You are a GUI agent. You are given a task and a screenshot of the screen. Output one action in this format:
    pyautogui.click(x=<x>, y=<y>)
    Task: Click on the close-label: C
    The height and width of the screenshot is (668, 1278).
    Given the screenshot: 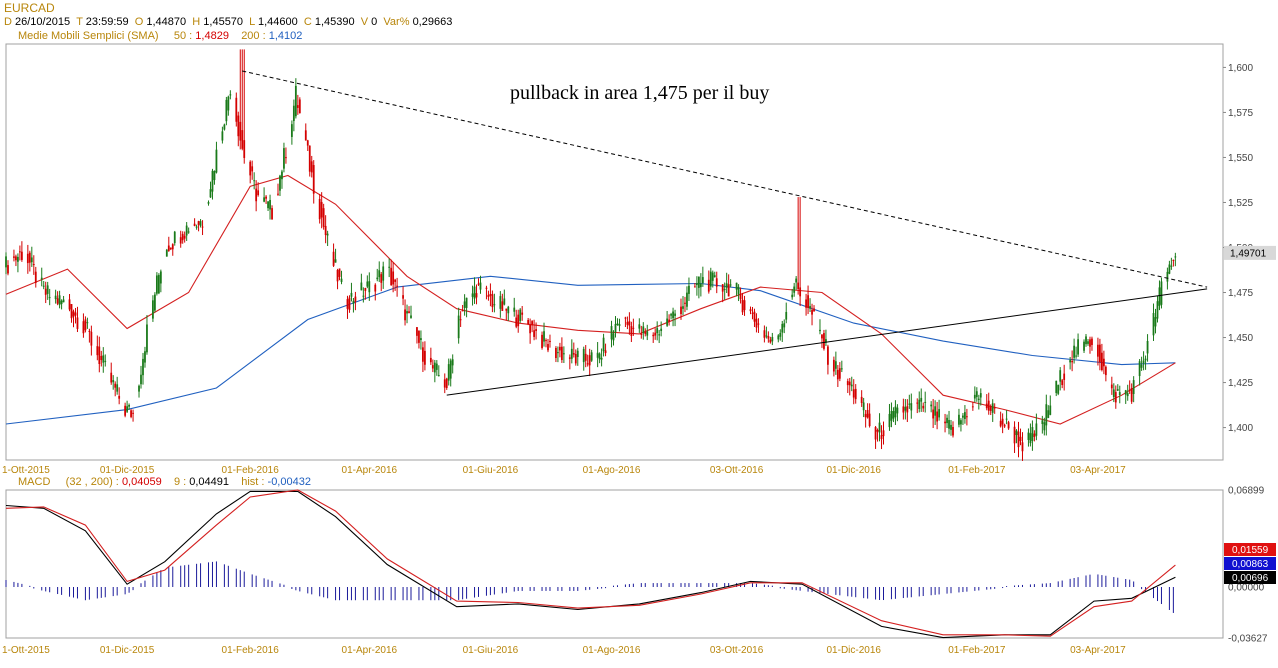 What is the action you would take?
    pyautogui.click(x=307, y=22)
    